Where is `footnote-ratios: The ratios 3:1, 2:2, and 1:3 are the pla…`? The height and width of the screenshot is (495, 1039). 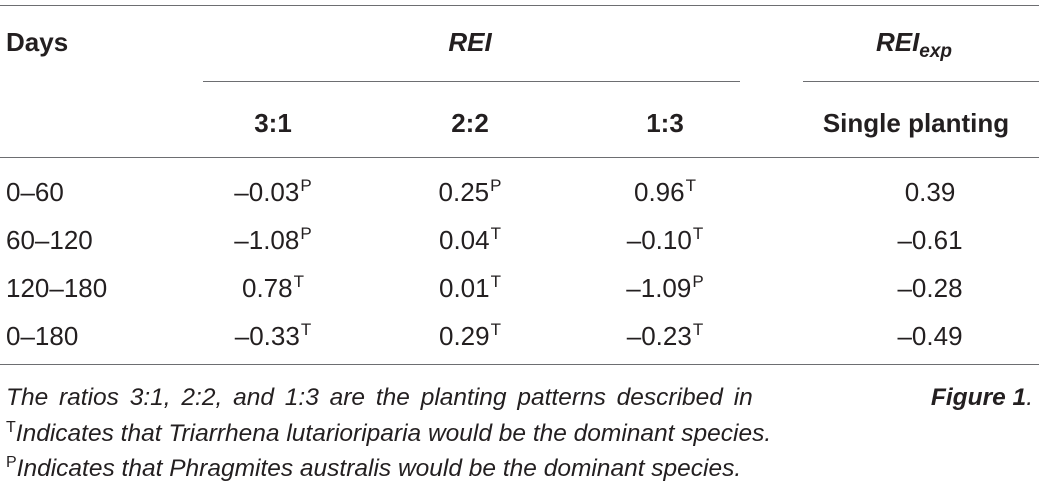 footnote-ratios: The ratios 3:1, 2:2, and 1:3 are the pla… is located at coordinates (519, 398).